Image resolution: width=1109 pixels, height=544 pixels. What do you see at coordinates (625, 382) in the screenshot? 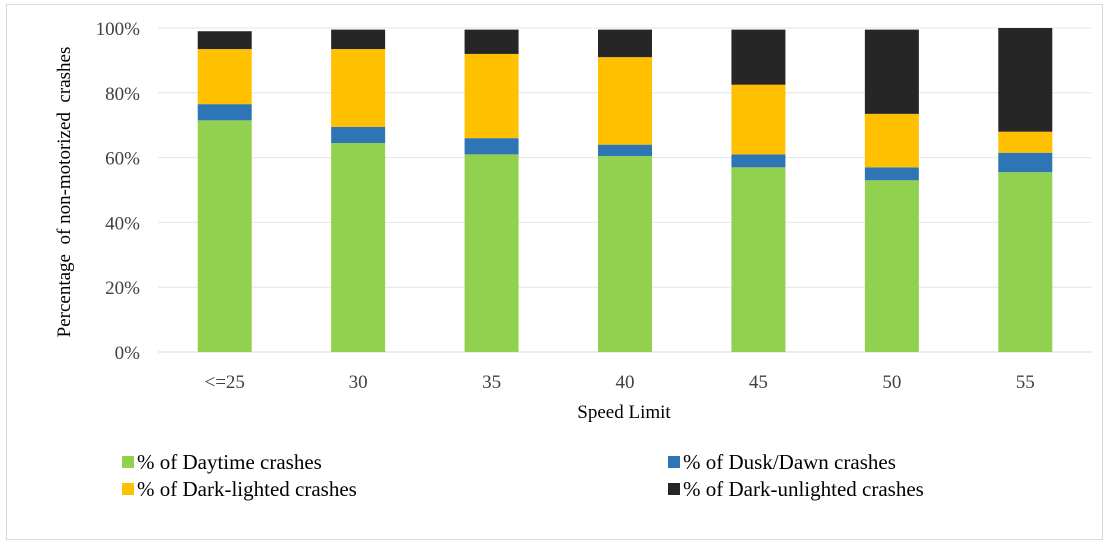
I see `x-tick-label: 40` at bounding box center [625, 382].